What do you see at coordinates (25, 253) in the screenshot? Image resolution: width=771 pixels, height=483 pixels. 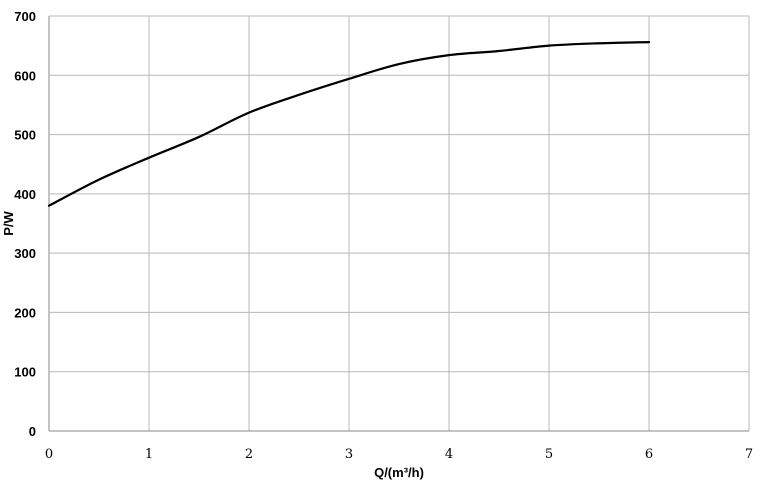 I see `y-tick-label-300: 300` at bounding box center [25, 253].